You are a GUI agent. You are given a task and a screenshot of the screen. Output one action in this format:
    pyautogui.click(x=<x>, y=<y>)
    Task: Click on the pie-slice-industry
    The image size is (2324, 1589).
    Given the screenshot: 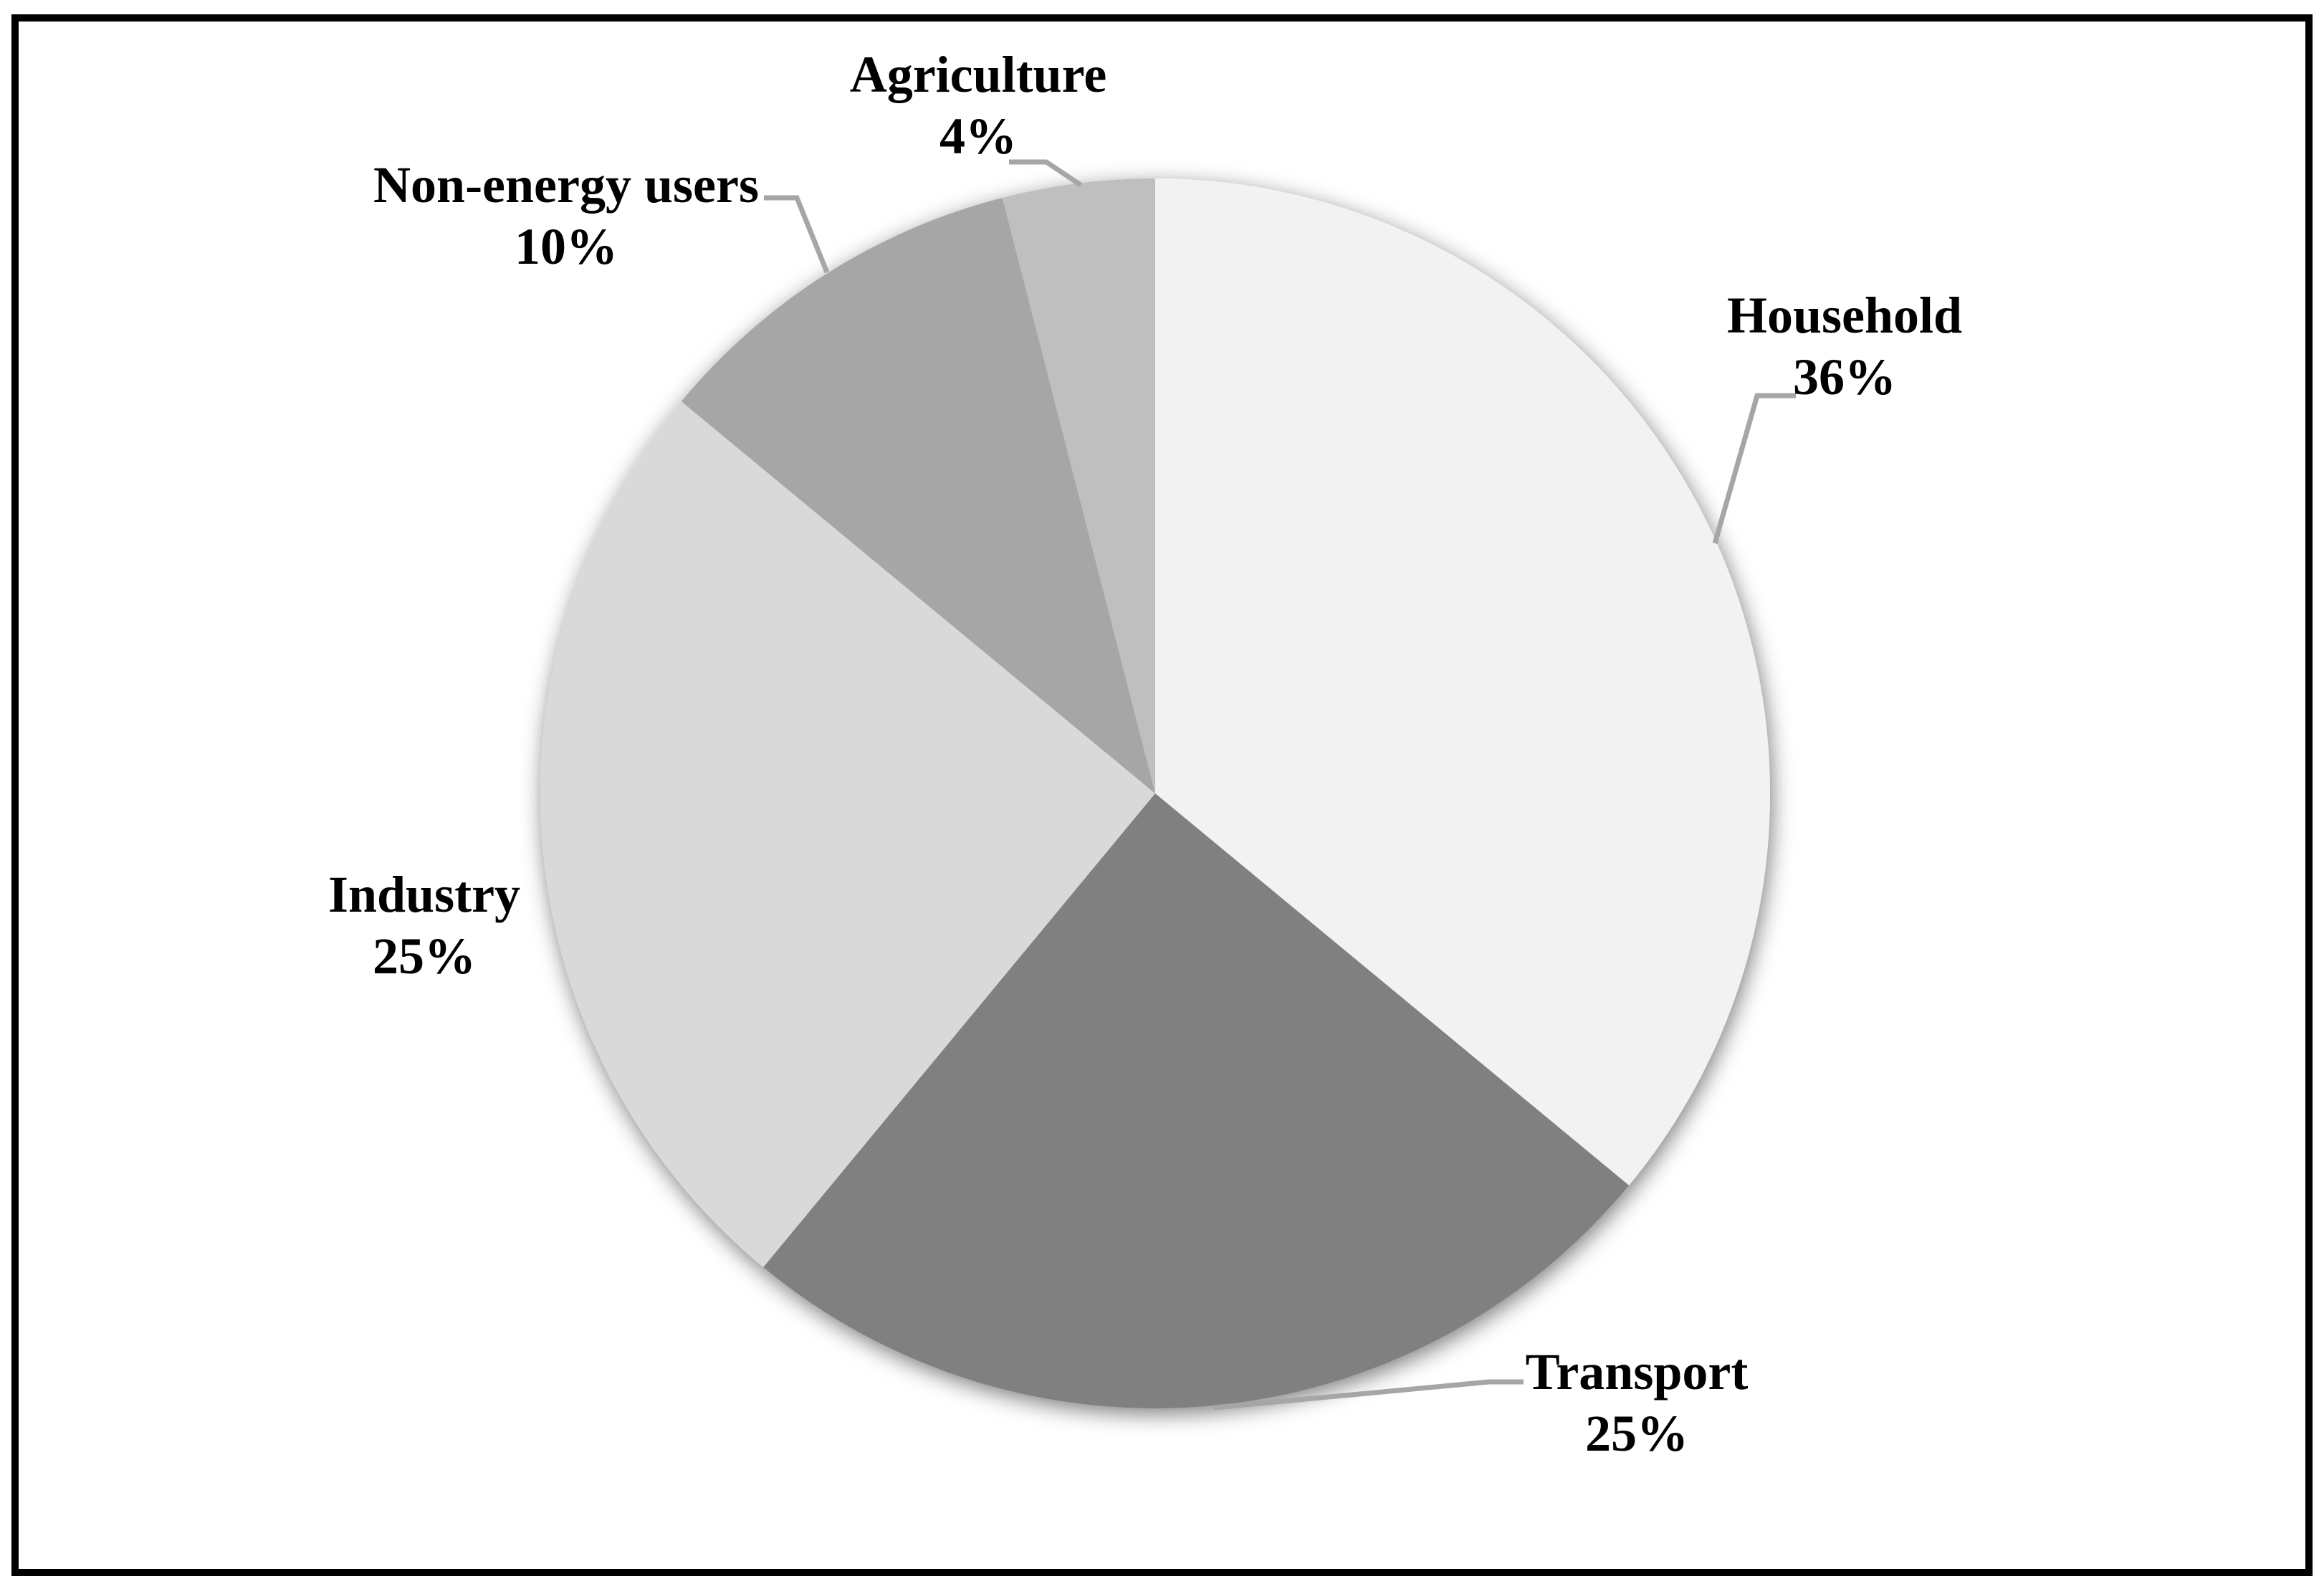 What is the action you would take?
    pyautogui.click(x=847, y=834)
    